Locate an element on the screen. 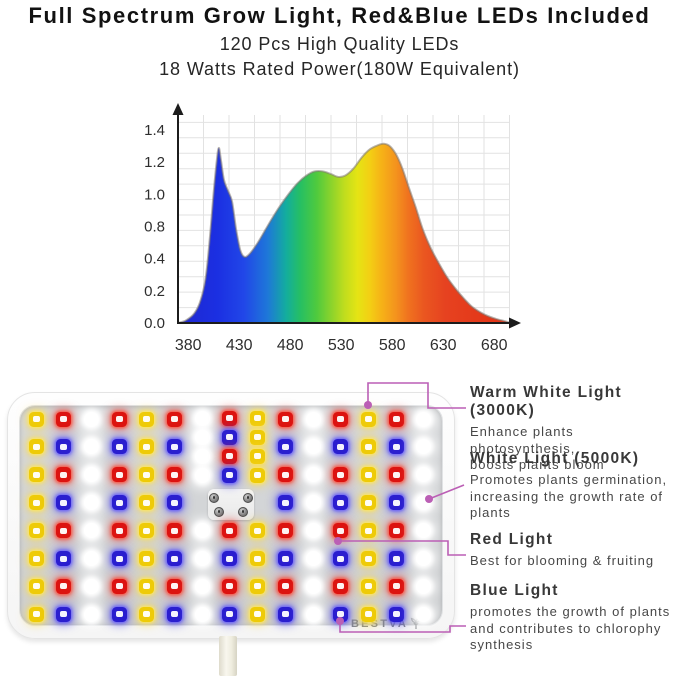  subtitle-power: 18 Watts Rated Power(180W Equivalent) is located at coordinates (339, 69).